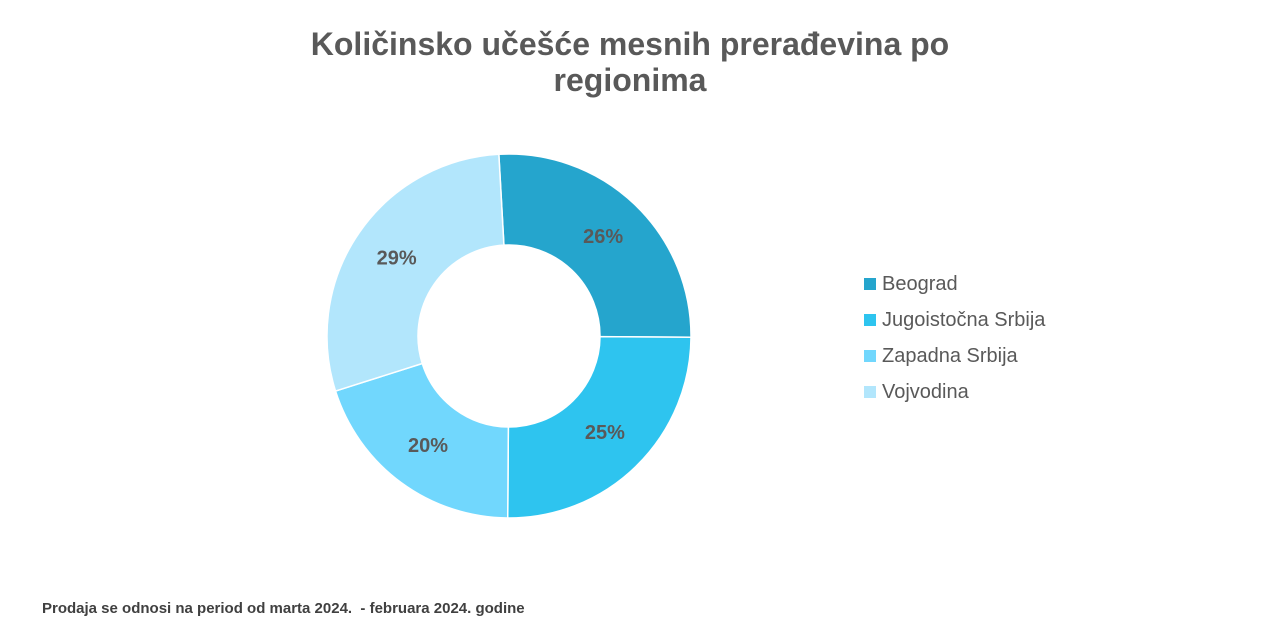 The width and height of the screenshot is (1280, 628). Describe the element at coordinates (964, 319) in the screenshot. I see `legend-label: Jugoistočna Srbija` at that location.